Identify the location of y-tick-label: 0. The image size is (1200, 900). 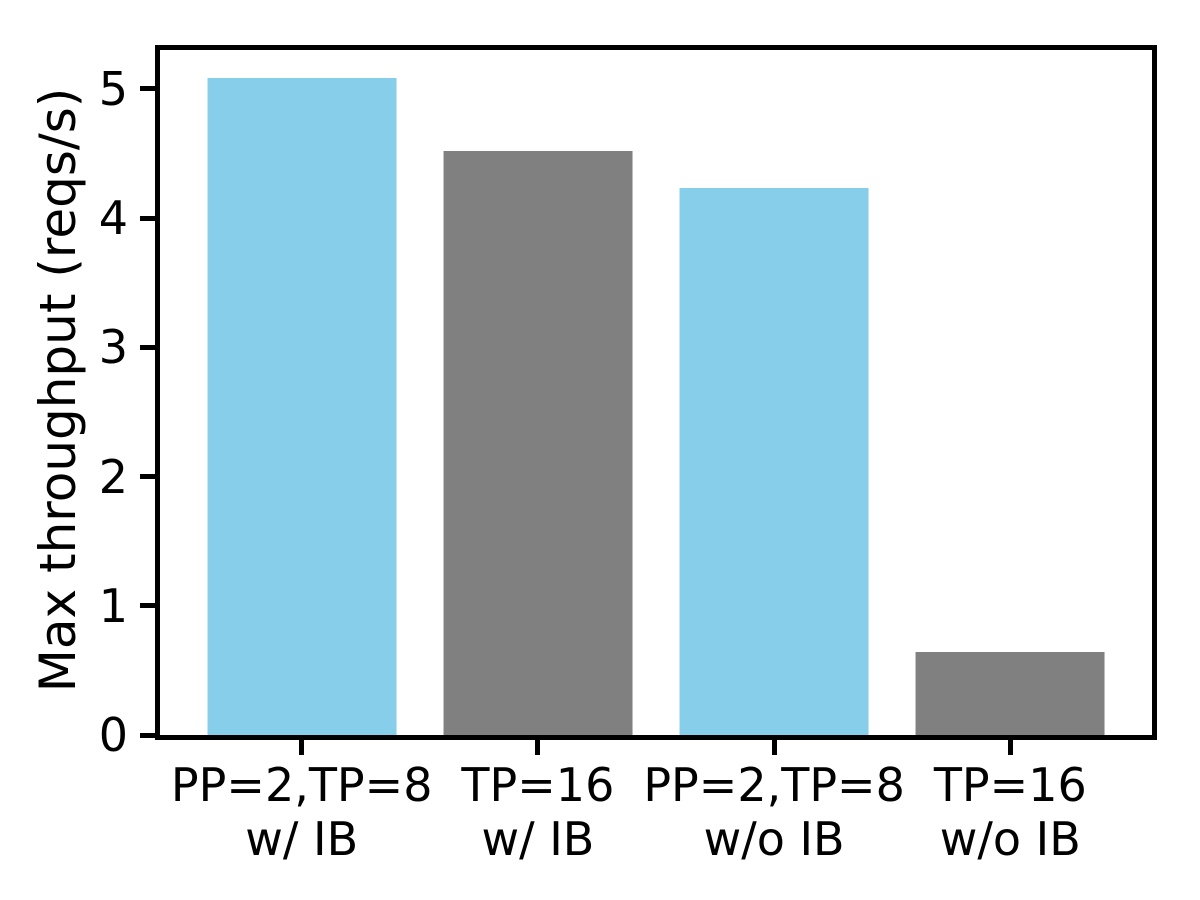
(113, 735).